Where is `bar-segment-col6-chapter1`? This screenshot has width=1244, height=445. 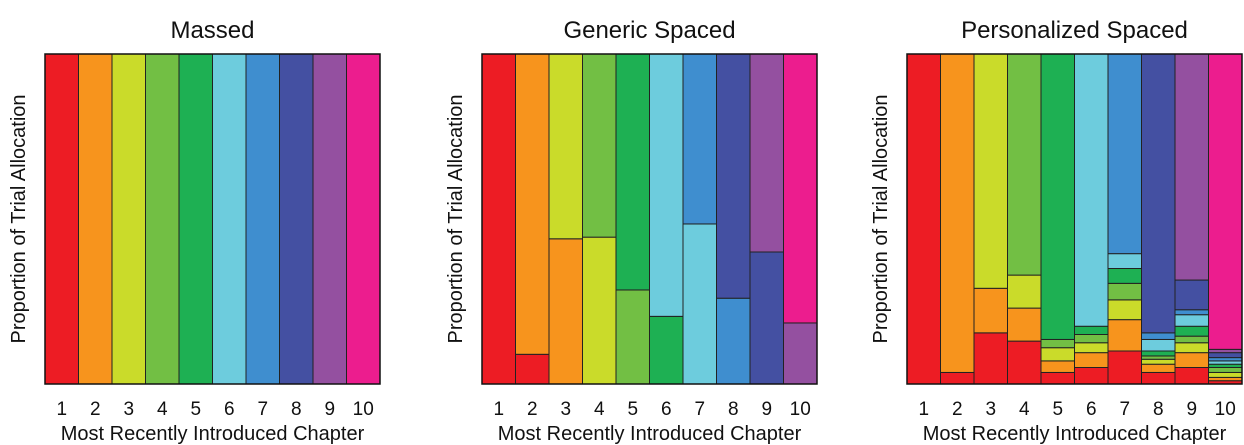 bar-segment-col6-chapter1 is located at coordinates (1091, 376).